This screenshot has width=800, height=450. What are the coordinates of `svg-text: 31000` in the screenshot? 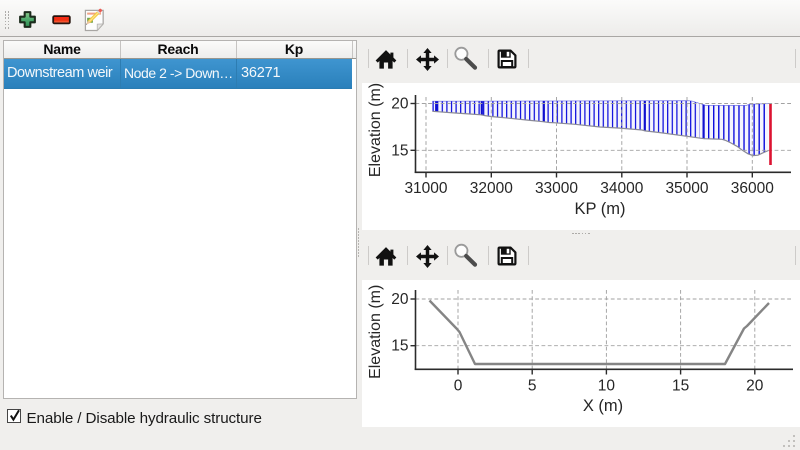 It's located at (425, 188).